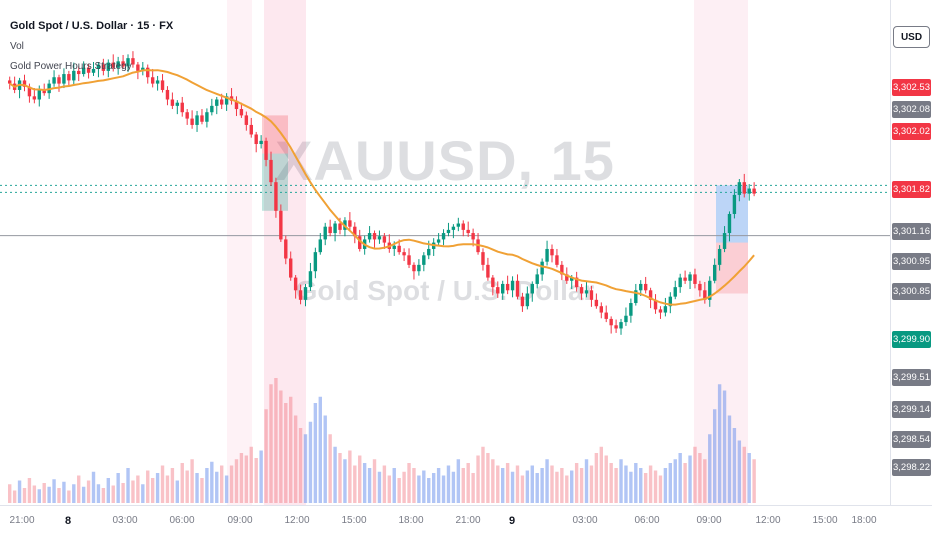 Image resolution: width=932 pixels, height=550 pixels. I want to click on currency-toggle-button: USD, so click(911, 37).